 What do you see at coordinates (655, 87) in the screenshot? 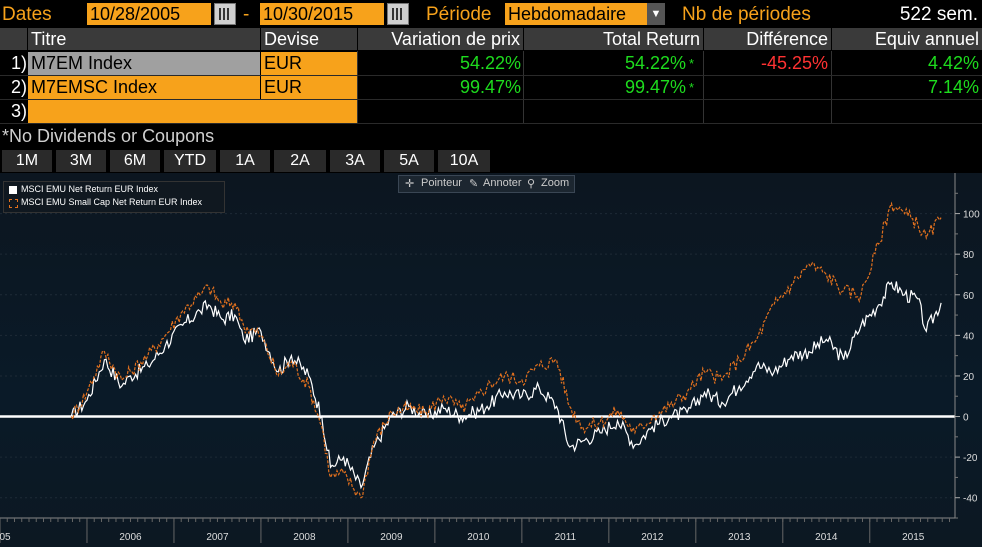
I see `total-return-value: 99.47%` at bounding box center [655, 87].